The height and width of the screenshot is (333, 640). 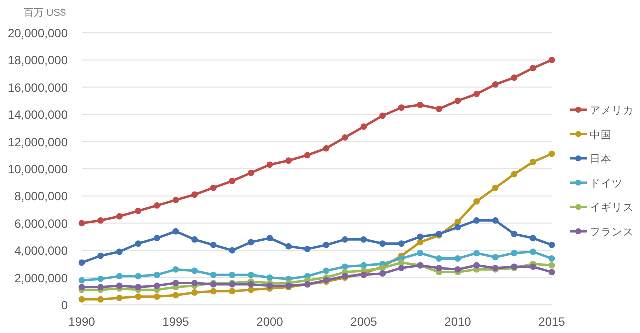 I want to click on y-tick-label: 14,000,000, so click(x=38, y=115).